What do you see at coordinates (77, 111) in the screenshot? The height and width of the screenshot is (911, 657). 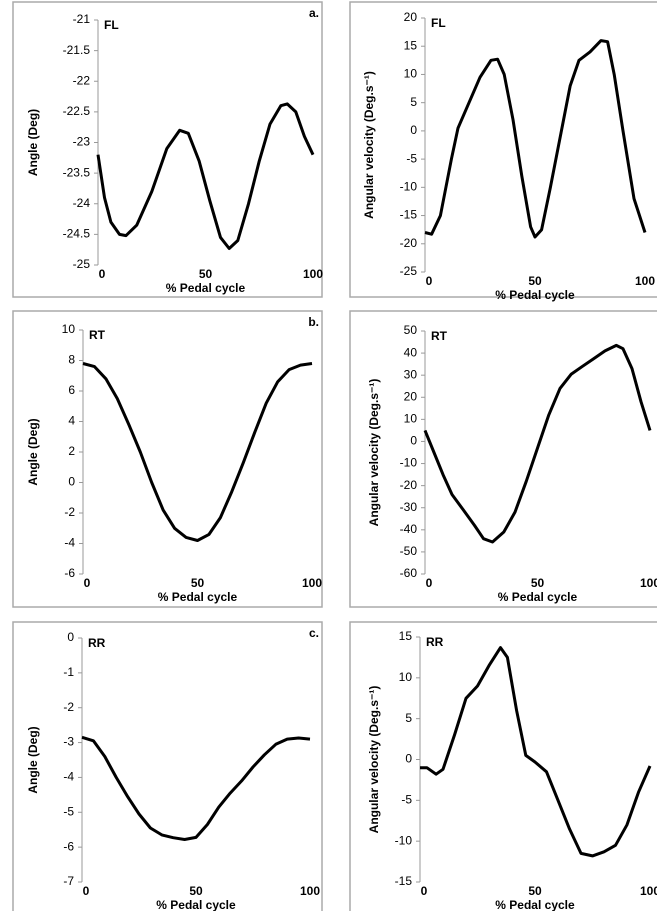 I see `y-tick-label: -22.5` at bounding box center [77, 111].